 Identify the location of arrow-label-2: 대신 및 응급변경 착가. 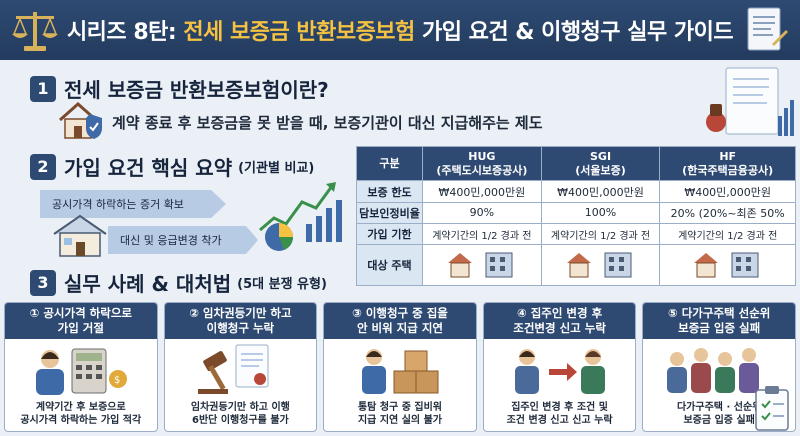
(183, 240).